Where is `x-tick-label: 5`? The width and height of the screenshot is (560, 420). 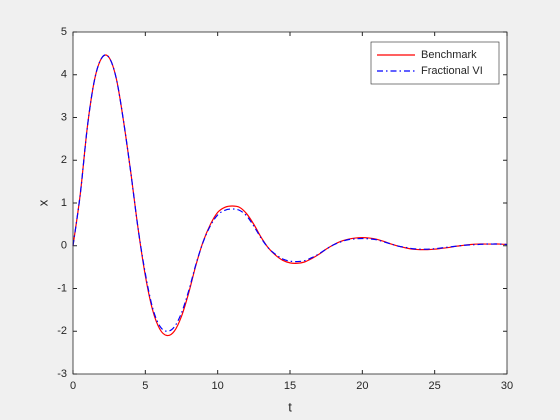 x-tick-label: 5 is located at coordinates (145, 386).